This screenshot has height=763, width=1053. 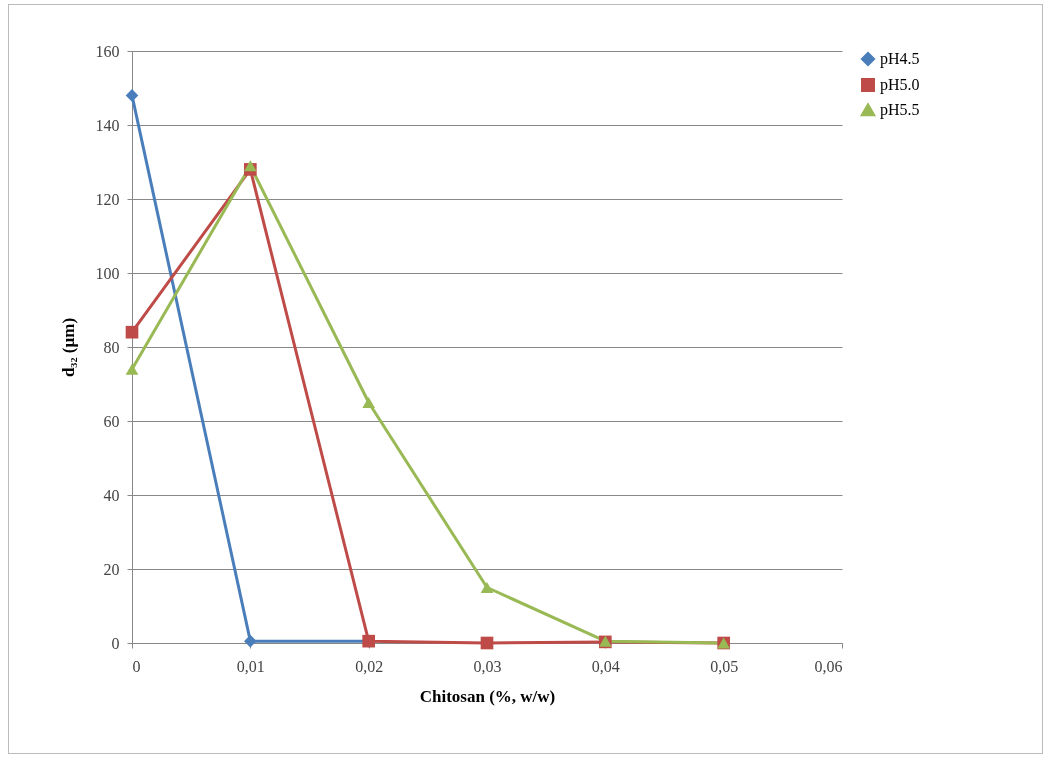 What do you see at coordinates (900, 59) in the screenshot?
I see `legend-label: pH4.5` at bounding box center [900, 59].